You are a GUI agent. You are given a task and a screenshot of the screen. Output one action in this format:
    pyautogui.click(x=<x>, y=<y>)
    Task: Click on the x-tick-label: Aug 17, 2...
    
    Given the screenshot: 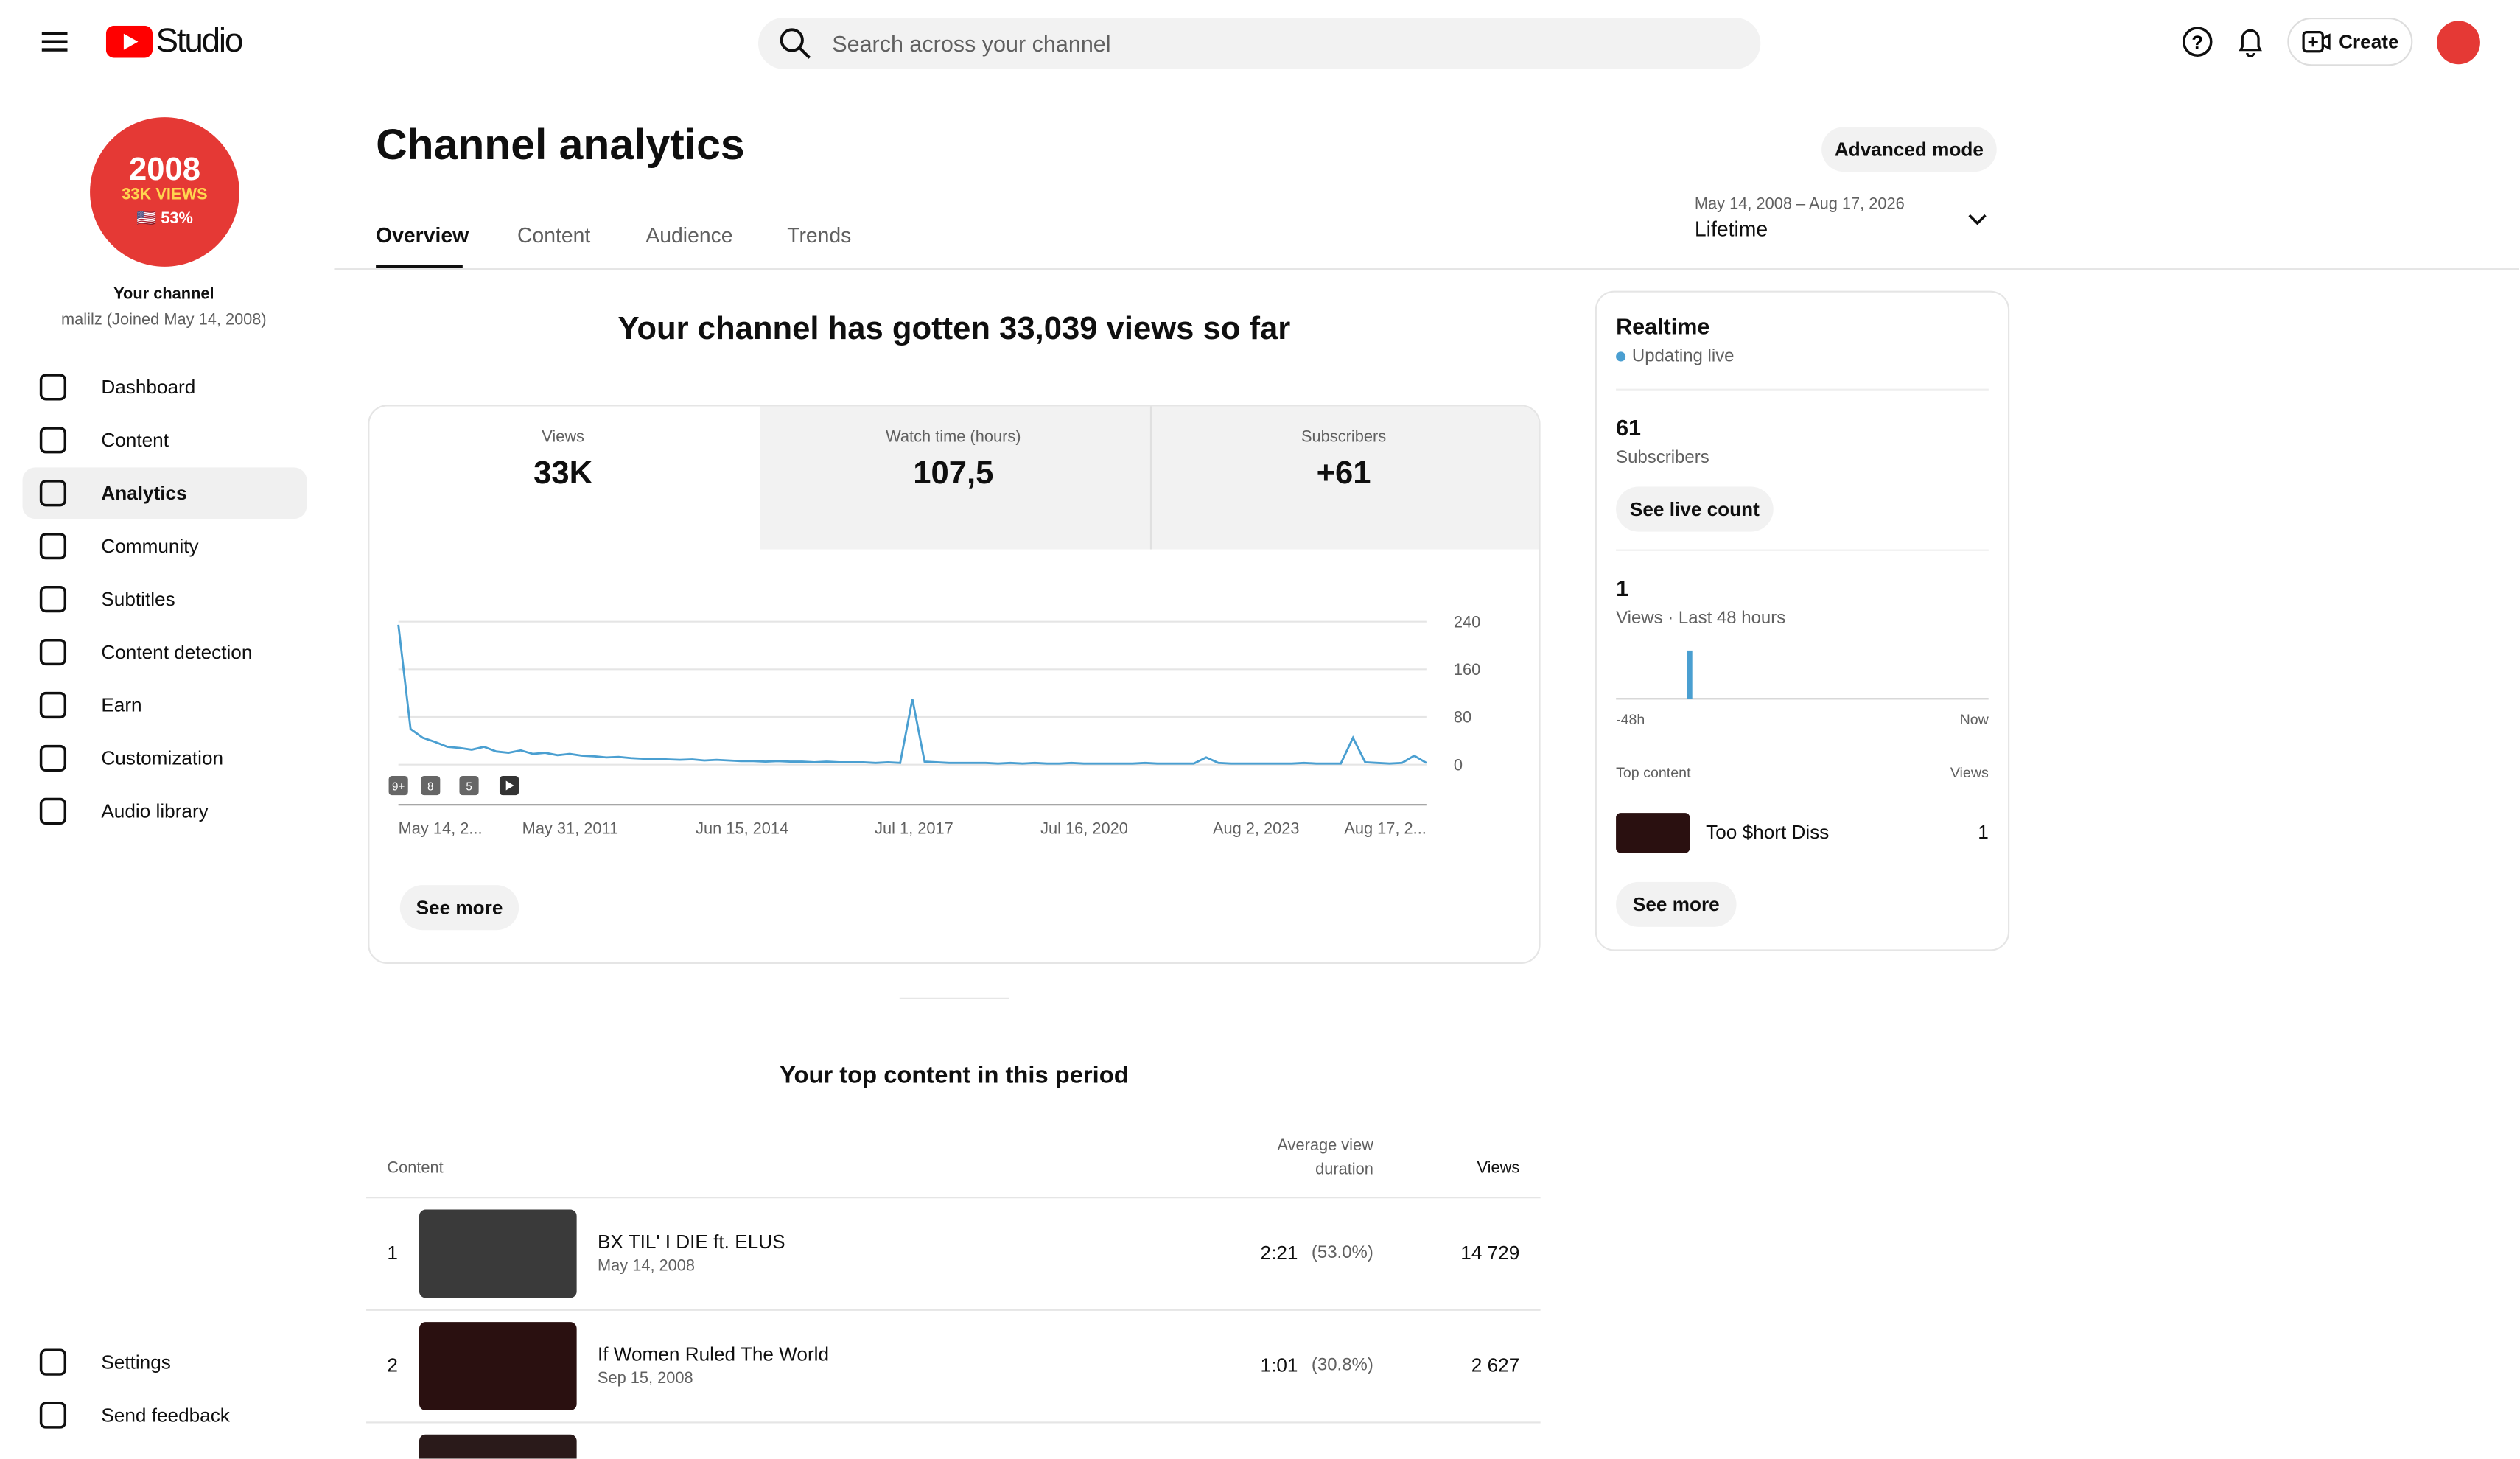 What is the action you would take?
    pyautogui.click(x=1385, y=828)
    